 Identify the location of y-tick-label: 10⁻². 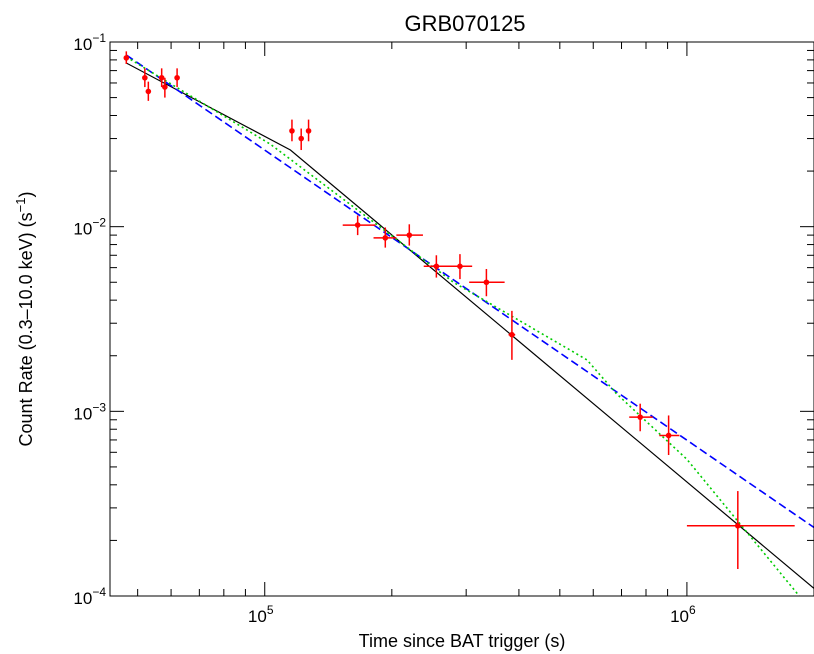
(89, 227).